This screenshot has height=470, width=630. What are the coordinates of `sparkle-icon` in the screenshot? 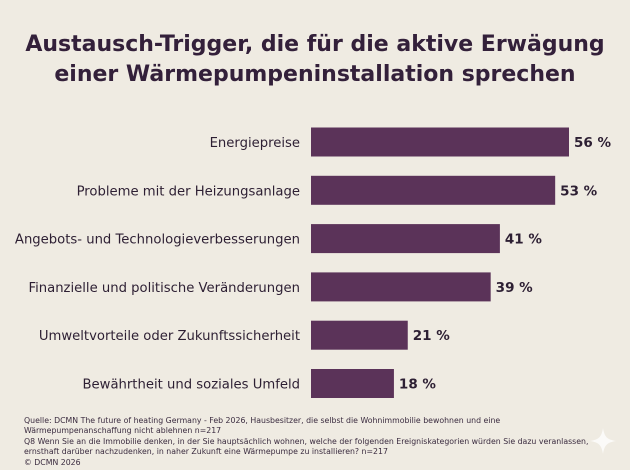 It's located at (603, 441).